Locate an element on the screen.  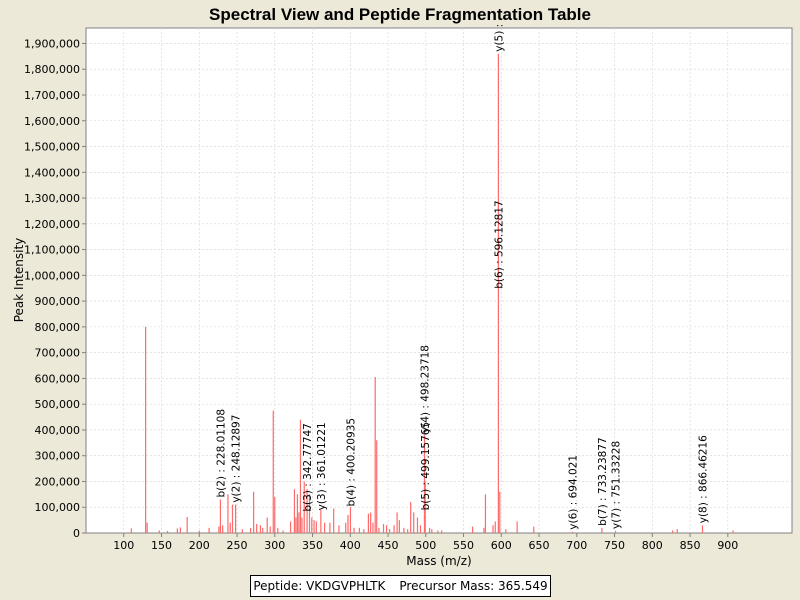
y-tick-label: 1,400,000 is located at coordinates (52, 172).